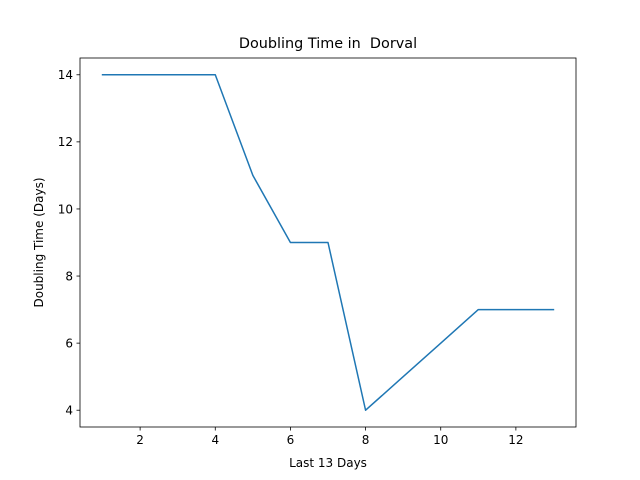 The height and width of the screenshot is (480, 640). Describe the element at coordinates (69, 276) in the screenshot. I see `y-tick-label: 8` at that location.